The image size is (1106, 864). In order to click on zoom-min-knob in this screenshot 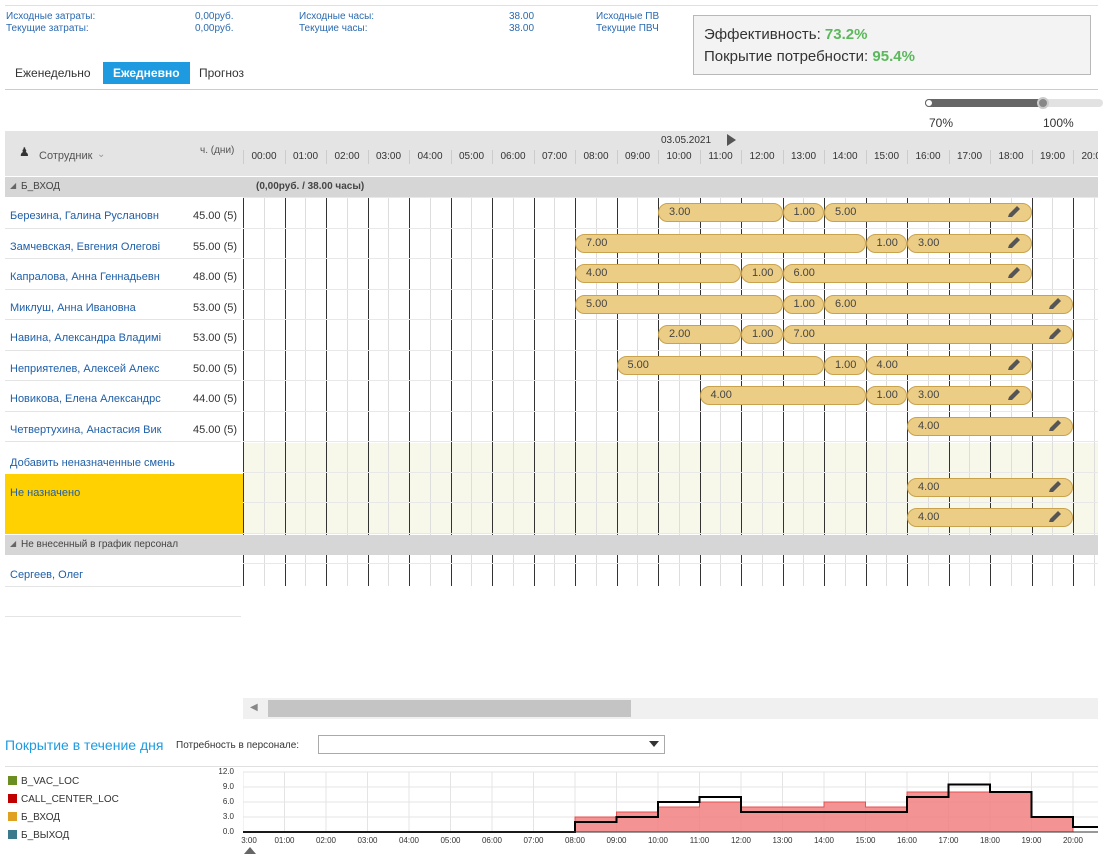, I will do `click(929, 103)`.